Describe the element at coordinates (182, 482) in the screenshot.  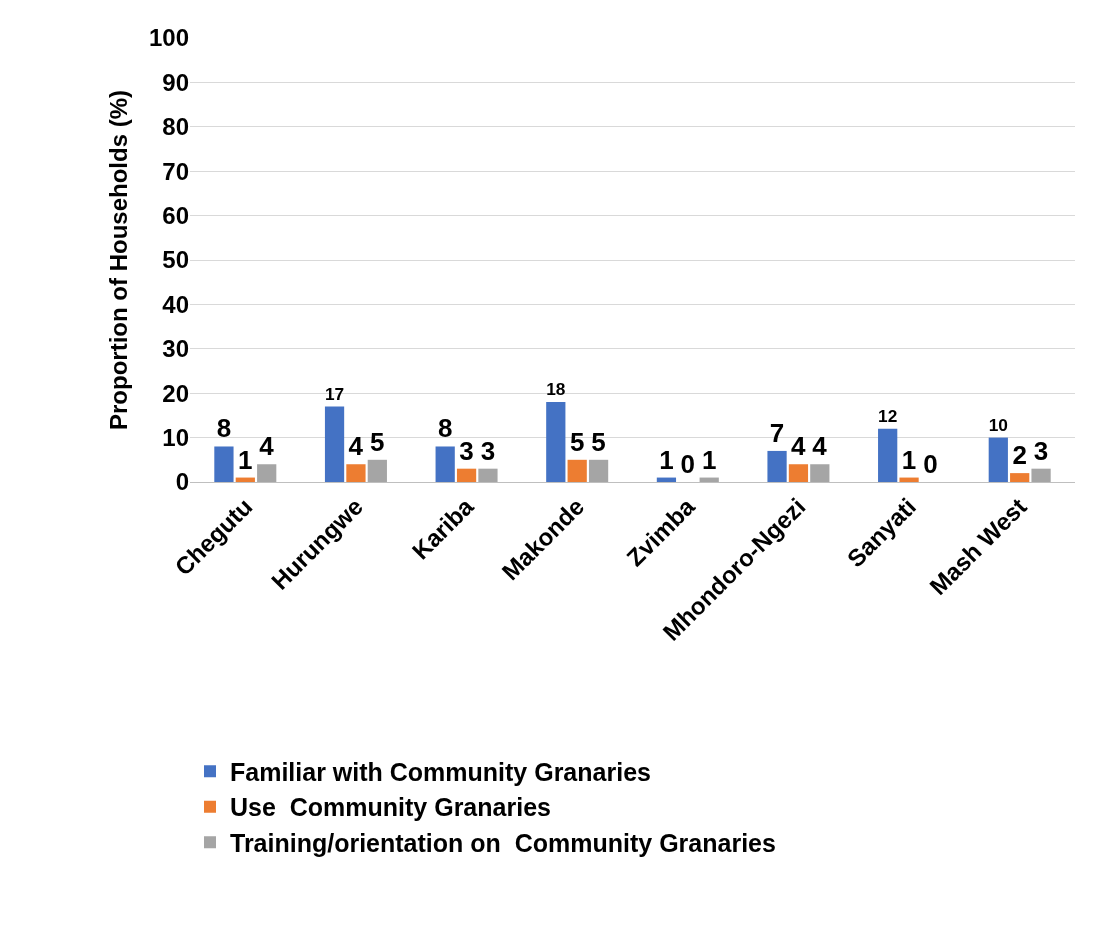
I see `y-tick-label: 0` at that location.